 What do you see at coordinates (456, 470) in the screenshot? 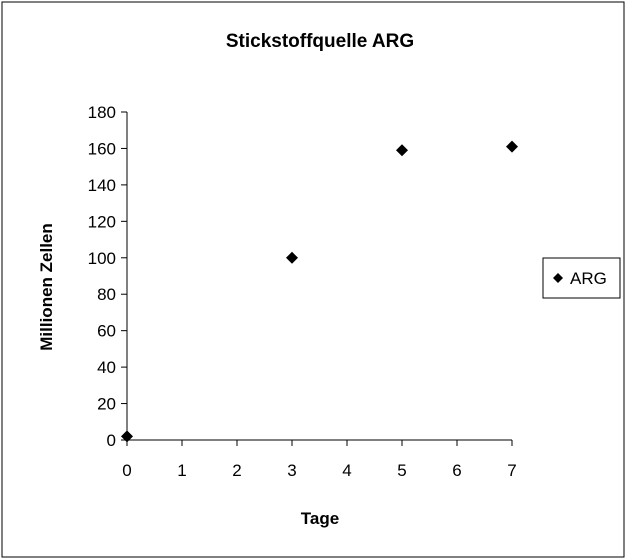
I see `x-tick-label: 6` at bounding box center [456, 470].